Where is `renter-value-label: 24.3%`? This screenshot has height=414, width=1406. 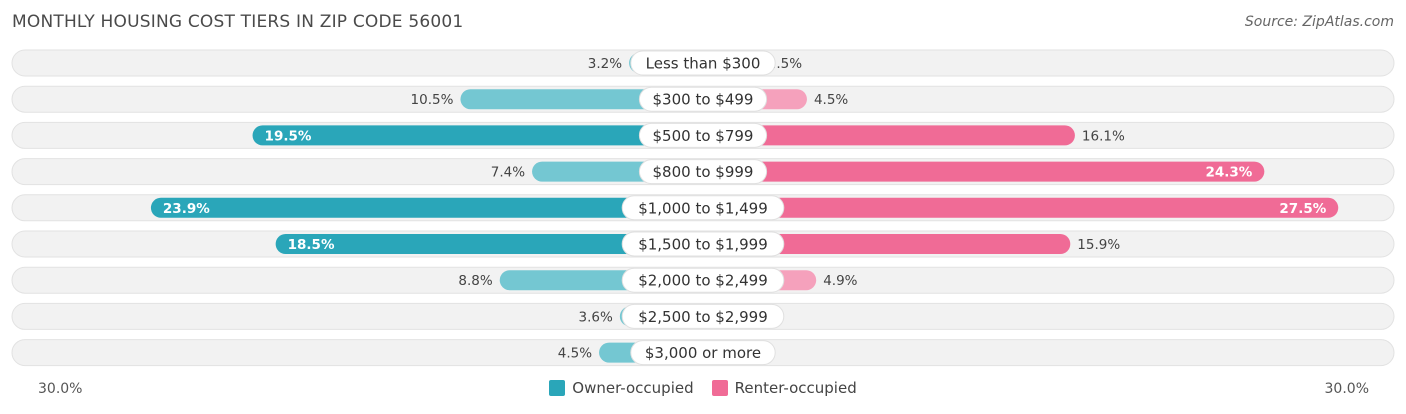 renter-value-label: 24.3% is located at coordinates (1228, 173).